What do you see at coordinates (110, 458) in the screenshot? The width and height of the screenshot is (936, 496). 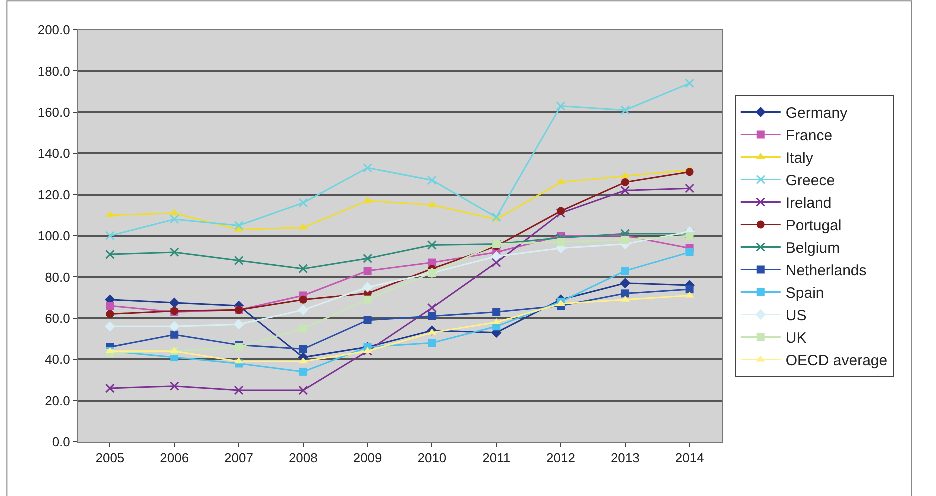 I see `x-tick-label: 2005` at bounding box center [110, 458].